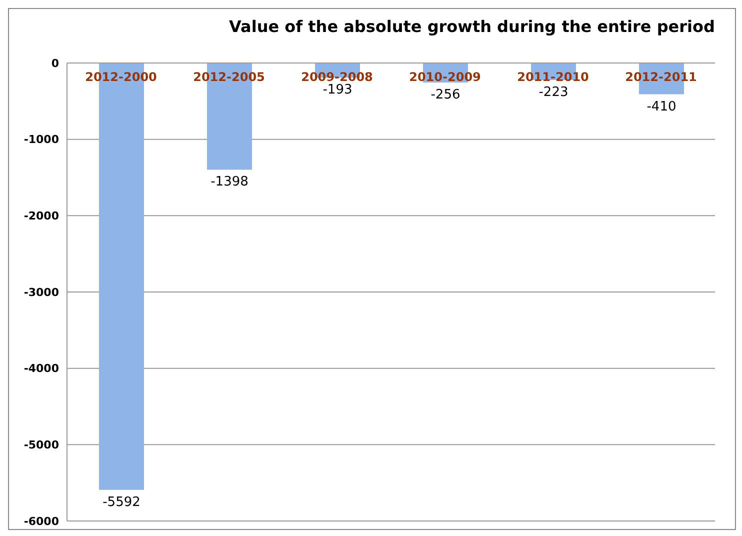 Image resolution: width=742 pixels, height=536 pixels. Describe the element at coordinates (445, 95) in the screenshot. I see `data-label: -256` at that location.